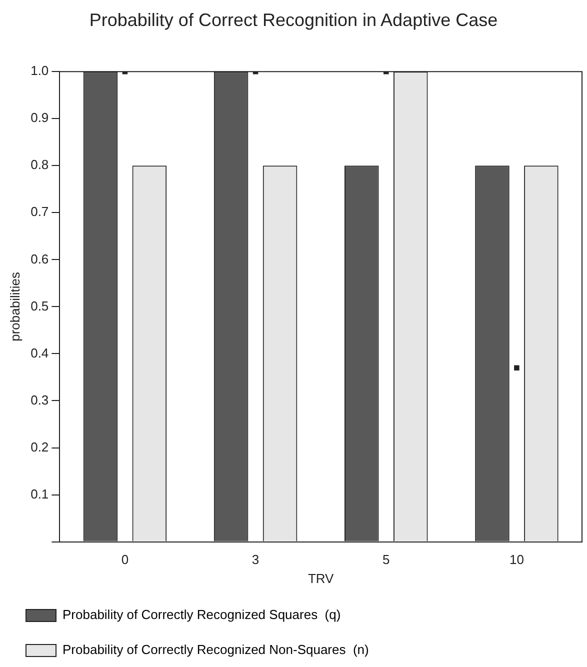  What do you see at coordinates (39, 70) in the screenshot?
I see `y-tick-label: 1.0` at bounding box center [39, 70].